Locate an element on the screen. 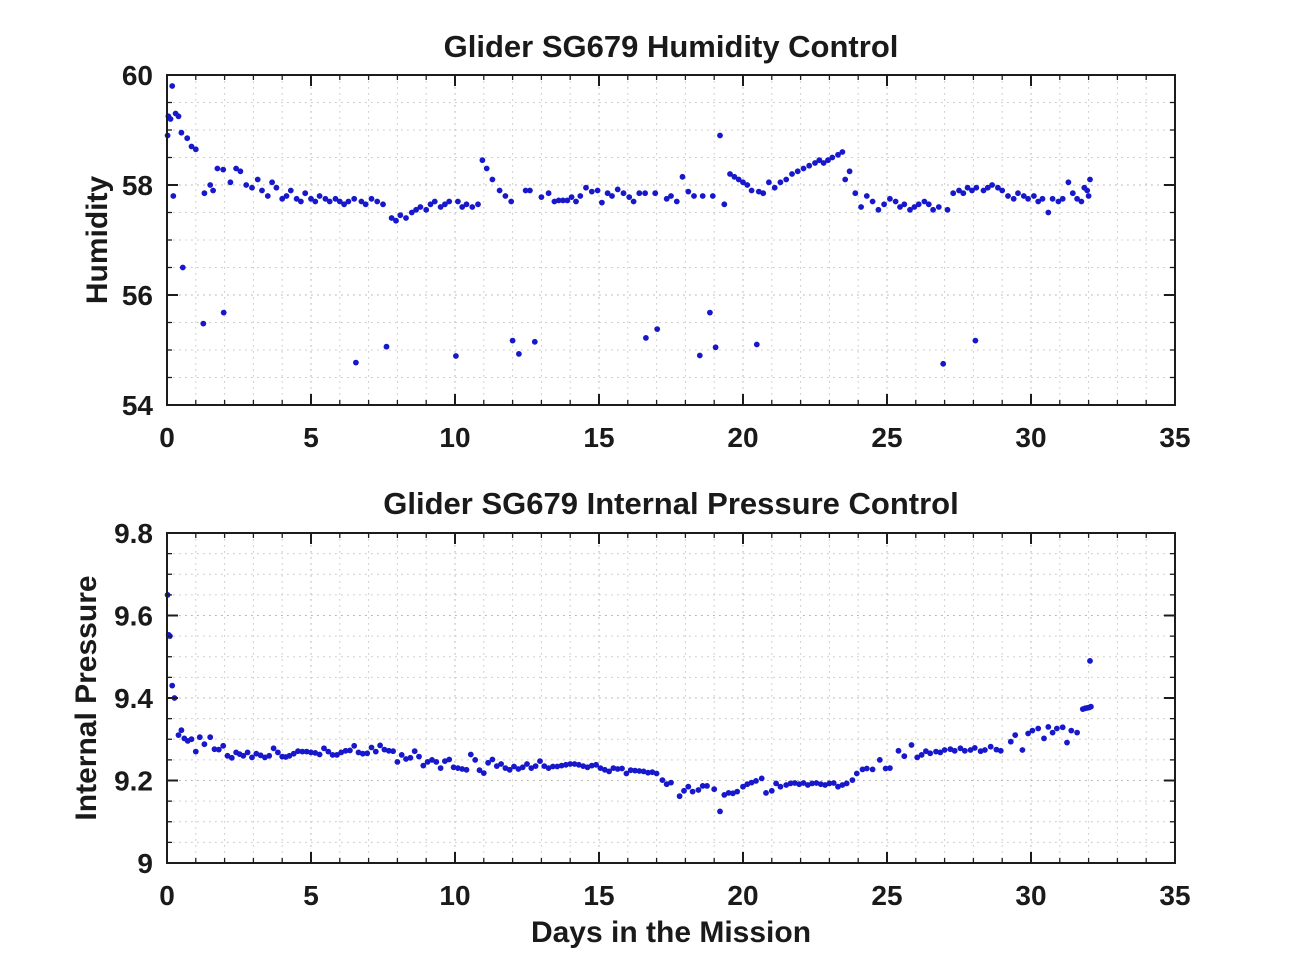  svg-text: 60 is located at coordinates (137, 75).